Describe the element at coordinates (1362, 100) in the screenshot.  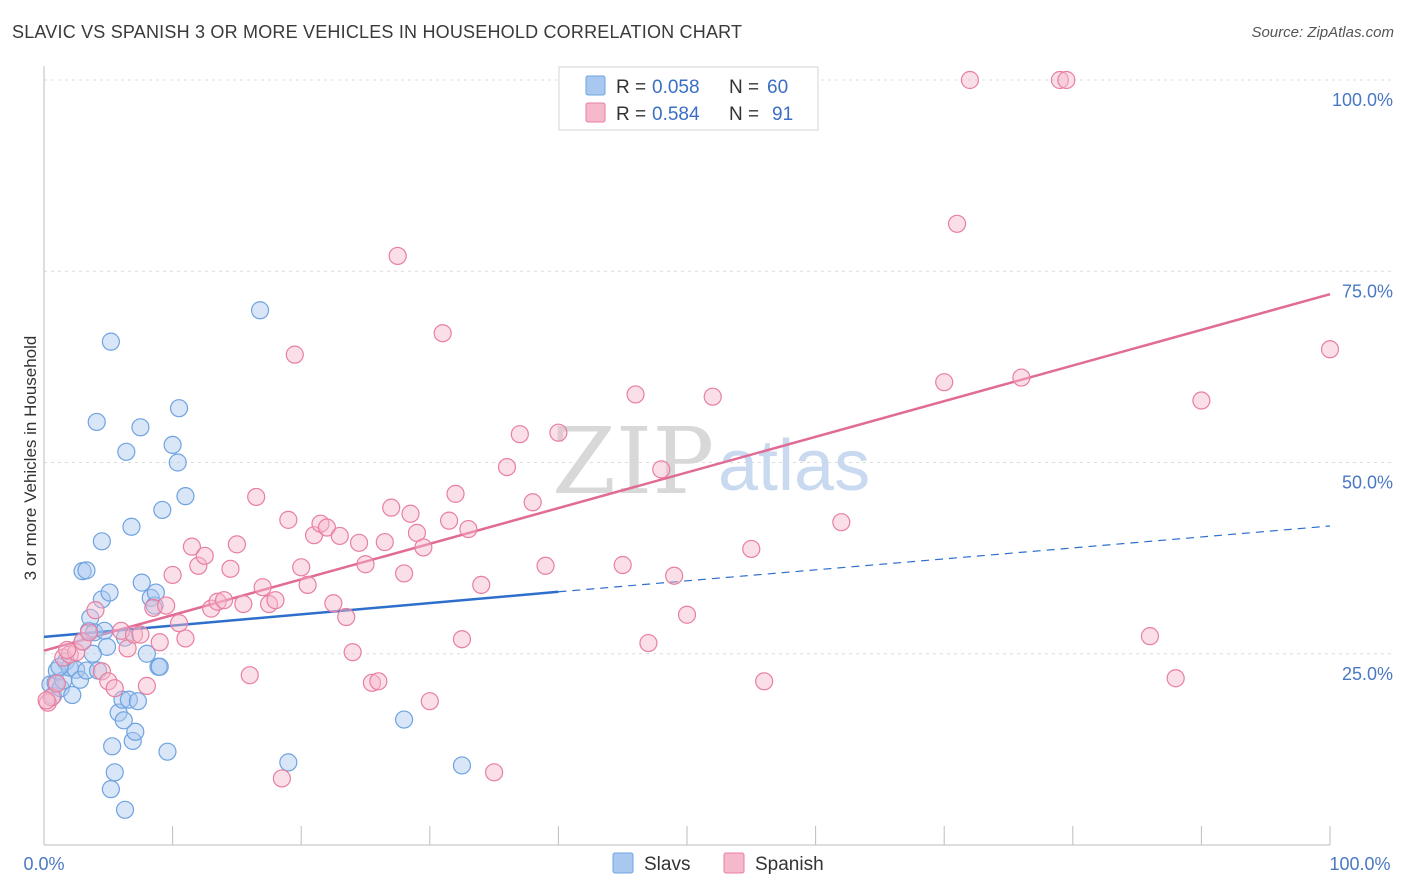
I see `y-tick-label: 100.0%` at that location.